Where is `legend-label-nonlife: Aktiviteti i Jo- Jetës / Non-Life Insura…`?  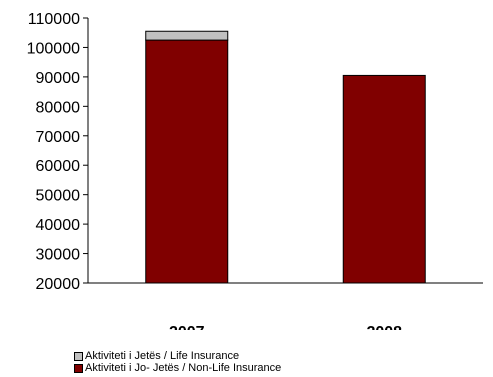 legend-label-nonlife: Aktiviteti i Jo- Jetës / Non-Life Insura… is located at coordinates (183, 368).